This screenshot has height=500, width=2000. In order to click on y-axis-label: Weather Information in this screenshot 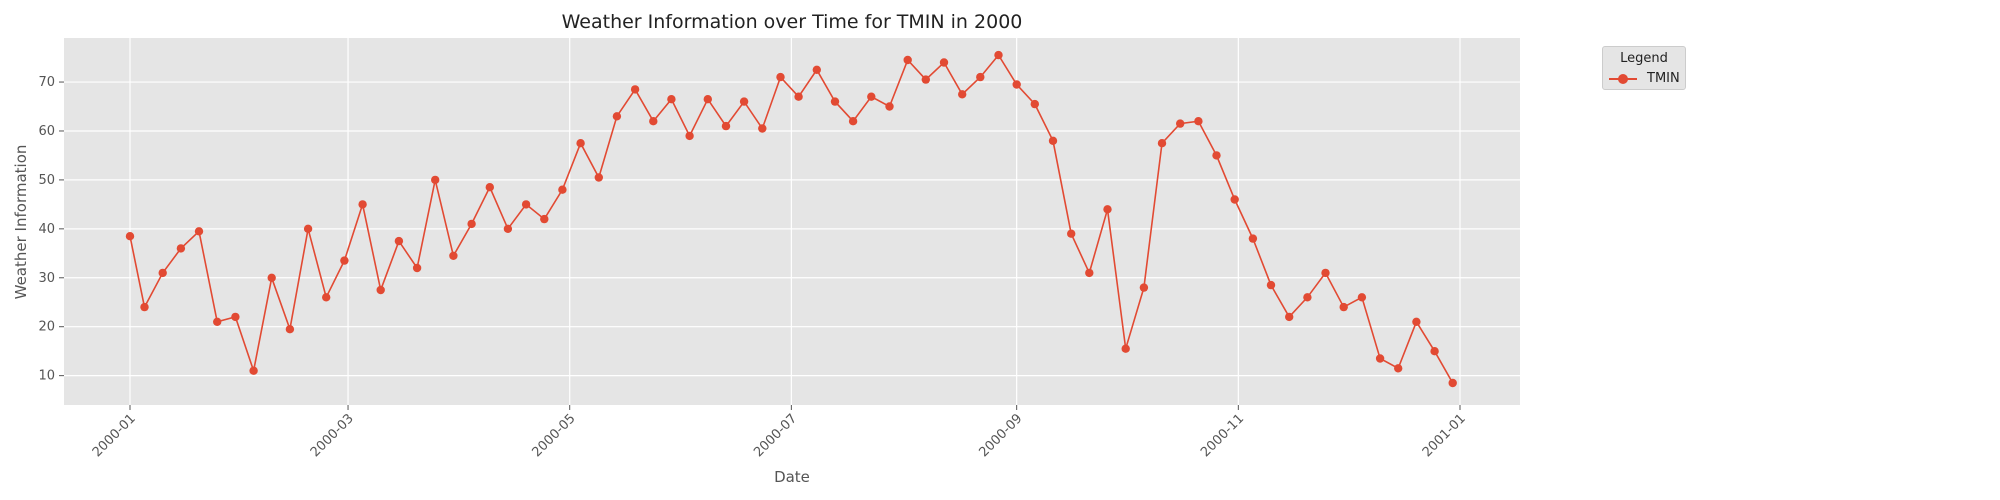, I will do `click(21, 222)`.